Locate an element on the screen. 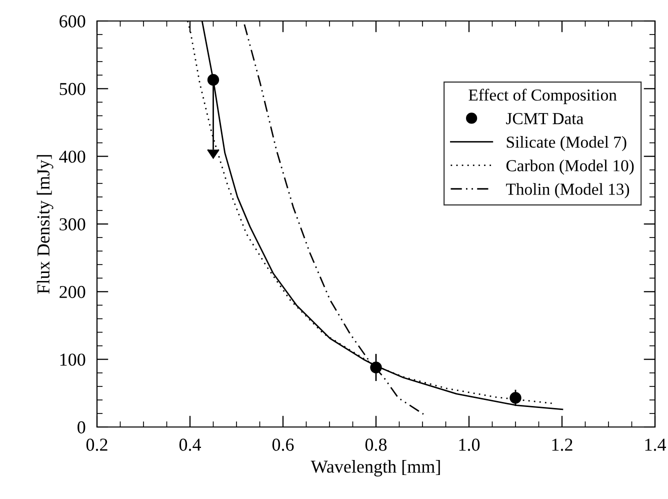 The width and height of the screenshot is (668, 499). y-axis-title: Flux Density [mJy] is located at coordinates (45, 224).